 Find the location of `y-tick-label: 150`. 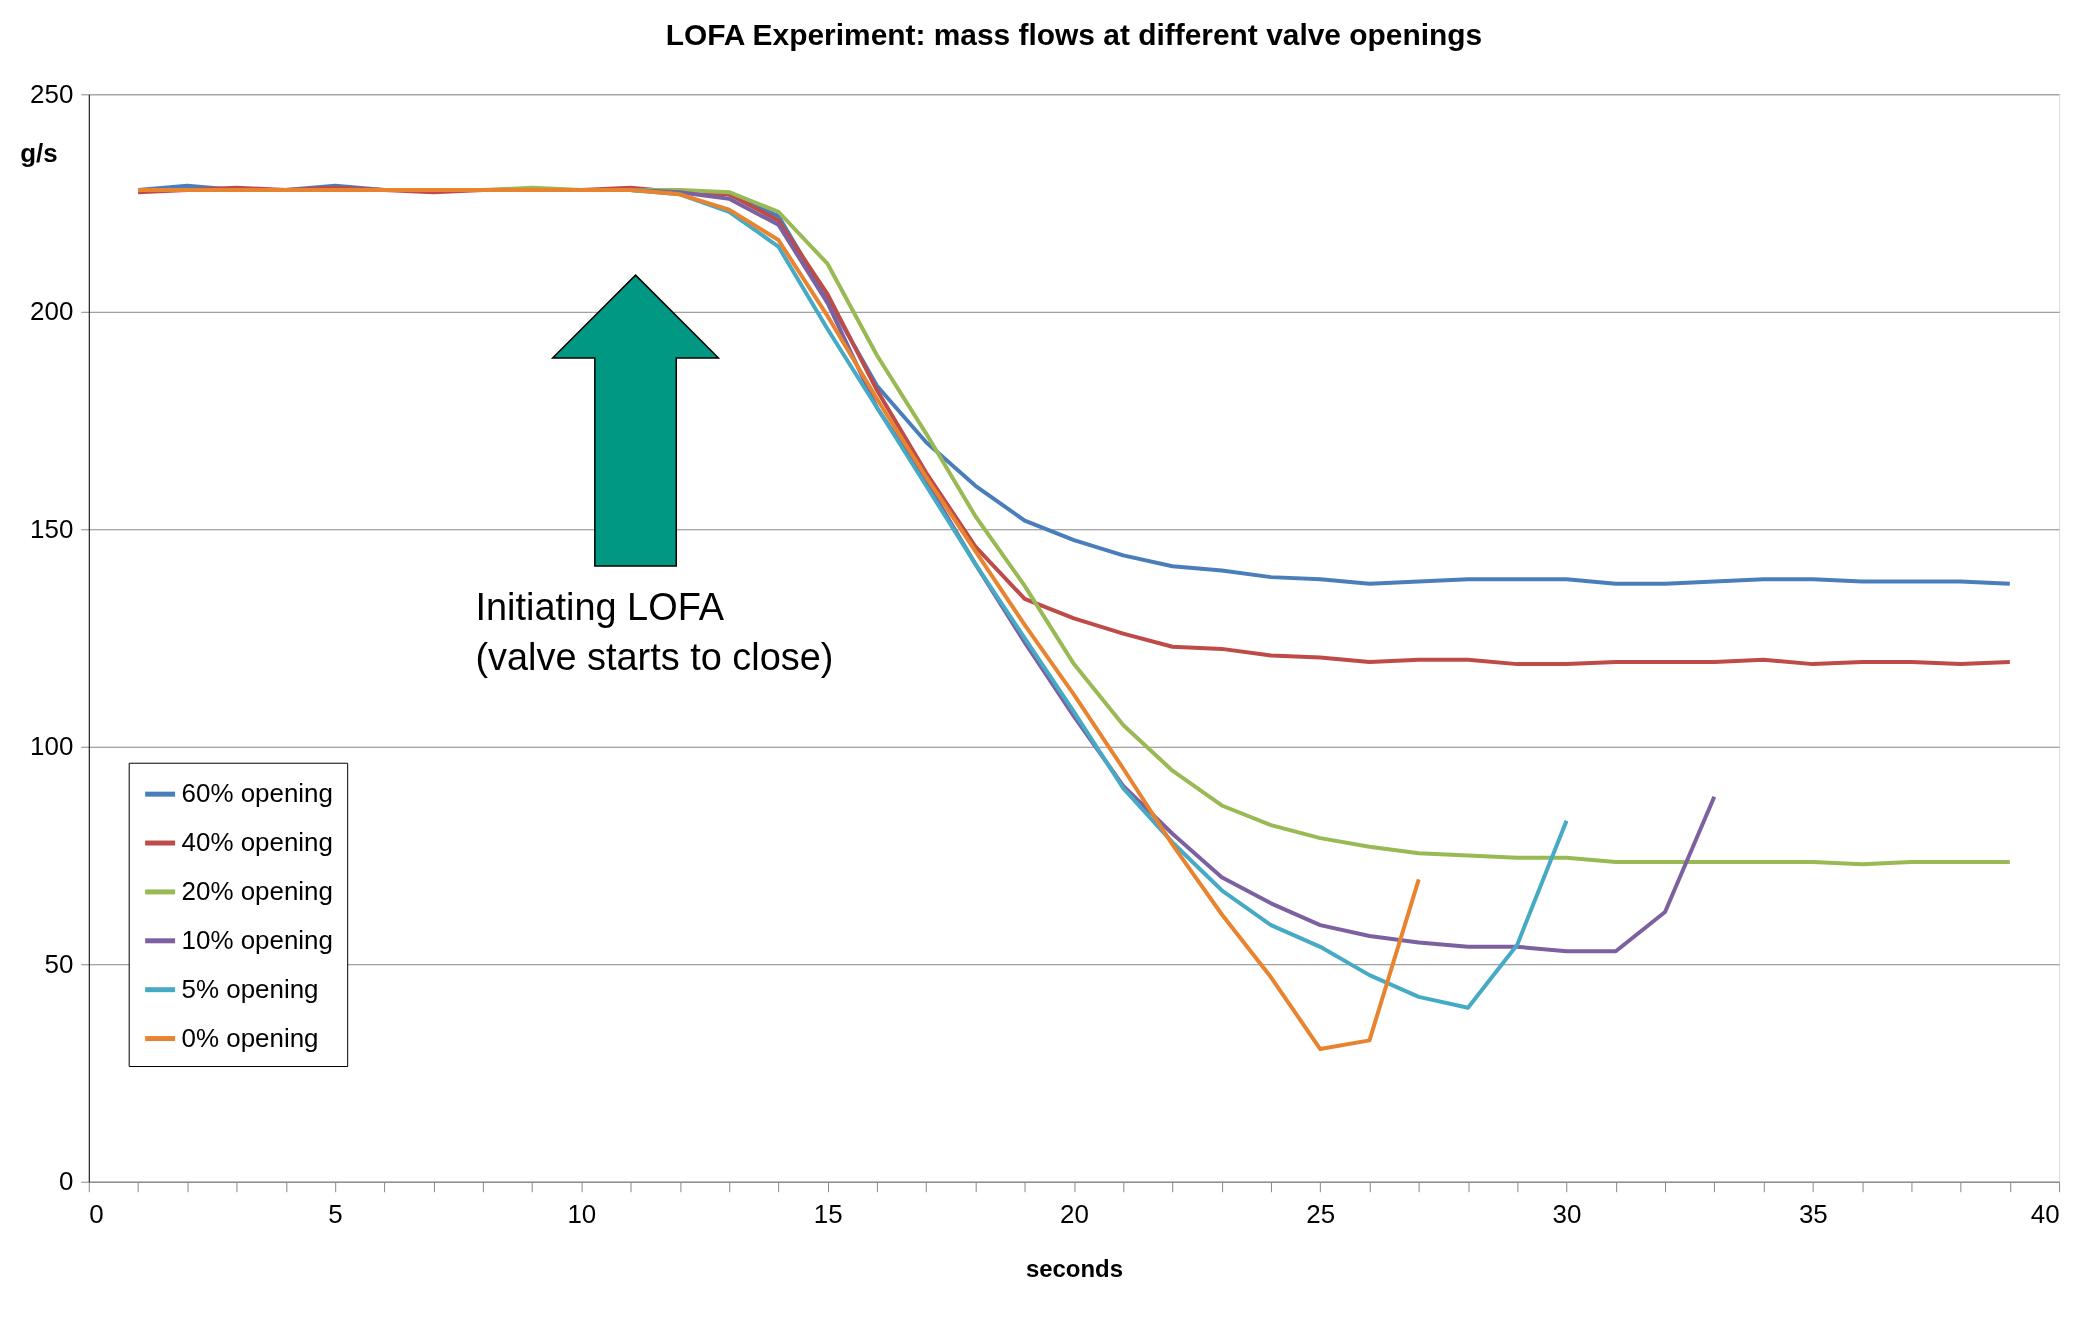

y-tick-label: 150 is located at coordinates (52, 528).